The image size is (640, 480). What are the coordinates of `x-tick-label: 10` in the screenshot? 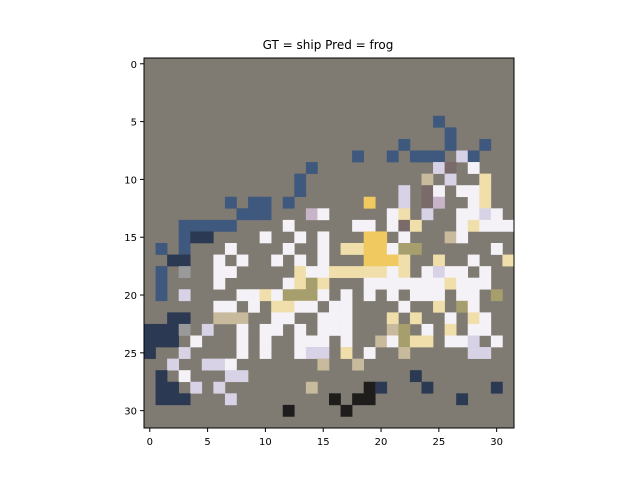 It's located at (265, 442).